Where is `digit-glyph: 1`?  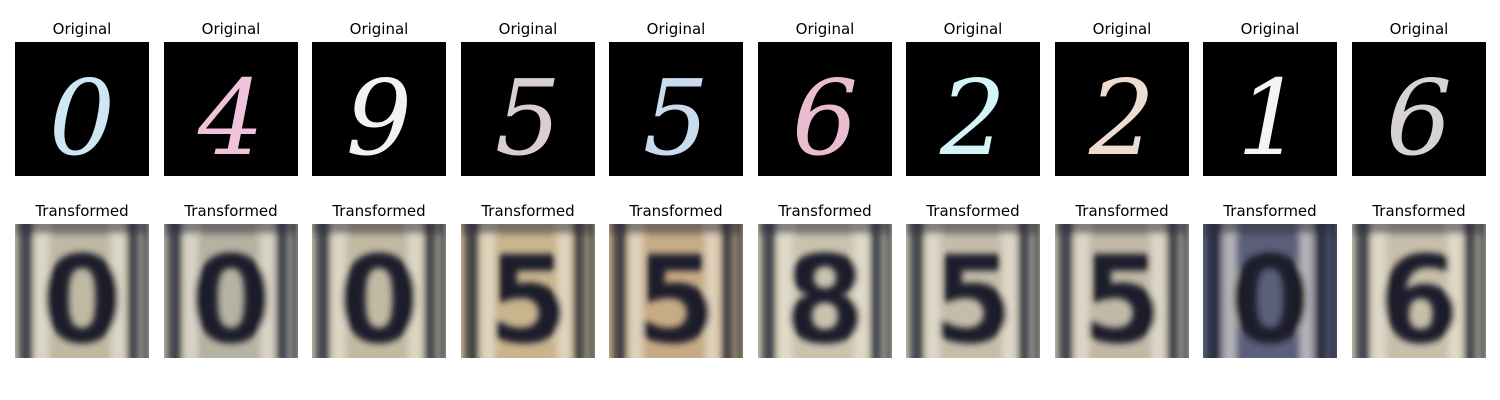 digit-glyph: 1 is located at coordinates (1270, 116).